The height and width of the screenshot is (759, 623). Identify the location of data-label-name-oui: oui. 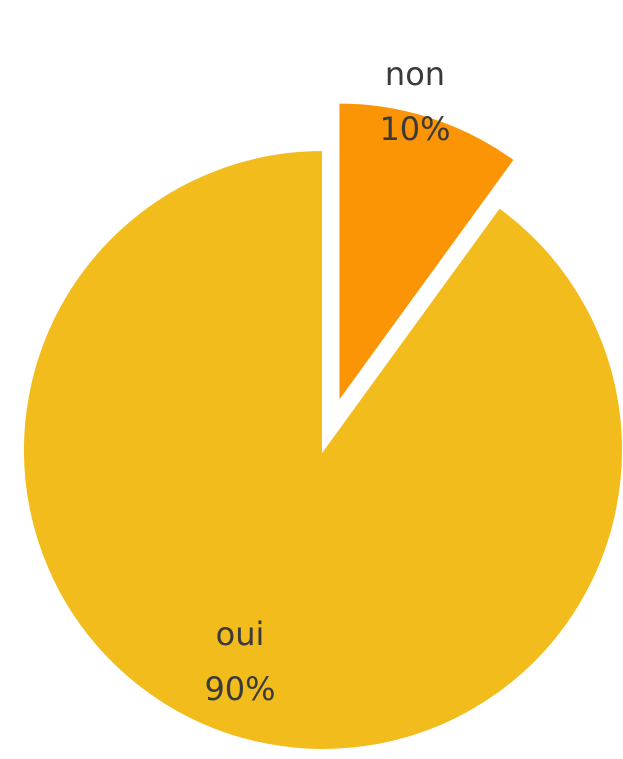
(240, 634).